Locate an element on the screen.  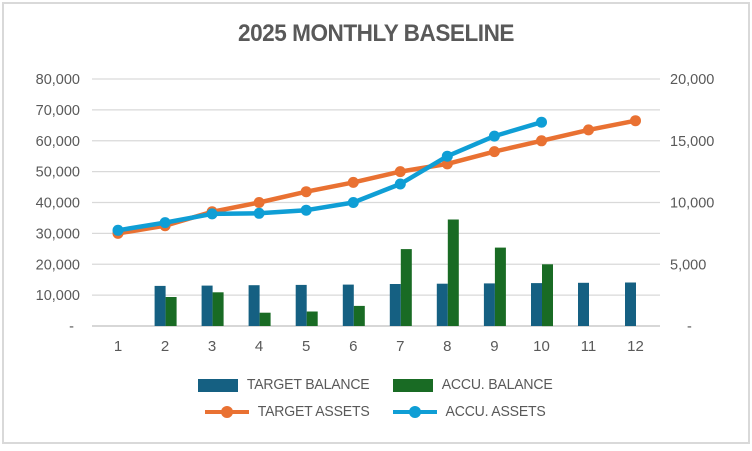
accu-balance-swatch is located at coordinates (413, 385).